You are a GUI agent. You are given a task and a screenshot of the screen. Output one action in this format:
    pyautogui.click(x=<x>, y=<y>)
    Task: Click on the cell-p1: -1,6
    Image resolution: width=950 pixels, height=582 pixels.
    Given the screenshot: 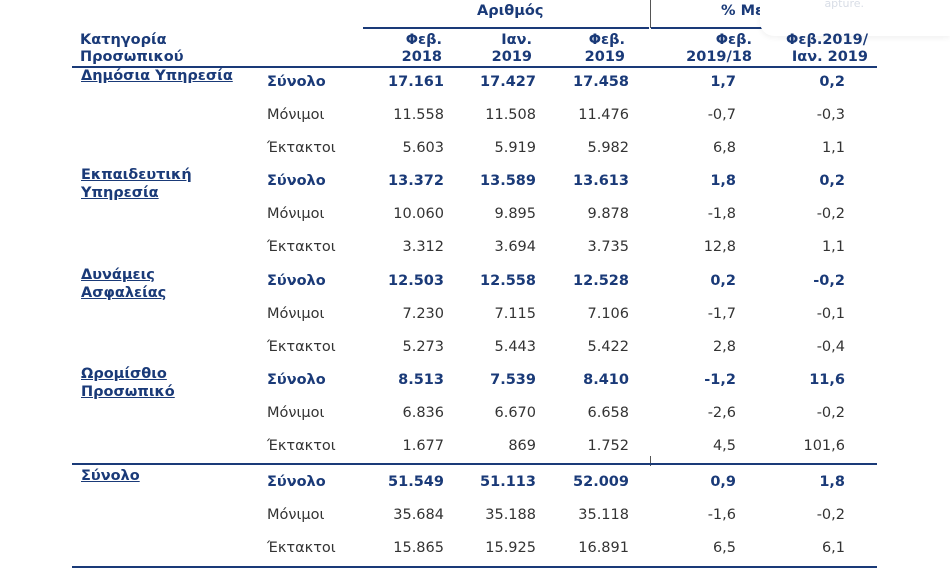 What is the action you would take?
    pyautogui.click(x=721, y=515)
    